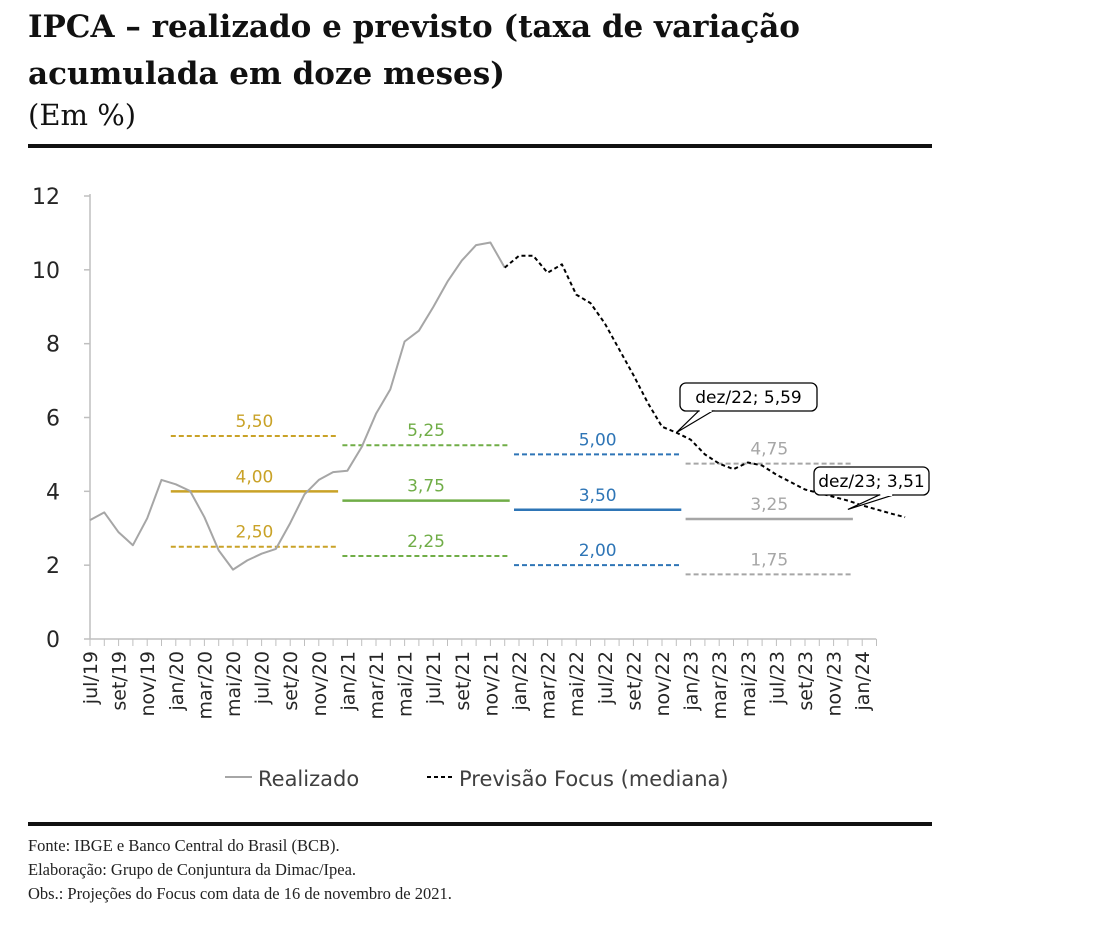 The image size is (1100, 944). What do you see at coordinates (53, 345) in the screenshot?
I see `y-tick-label: 8` at bounding box center [53, 345].